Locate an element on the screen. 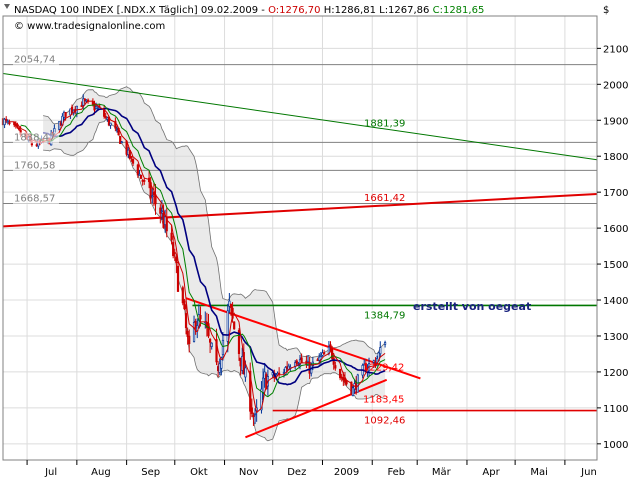 The image size is (640, 480). level-label: 1384,79 is located at coordinates (384, 315).